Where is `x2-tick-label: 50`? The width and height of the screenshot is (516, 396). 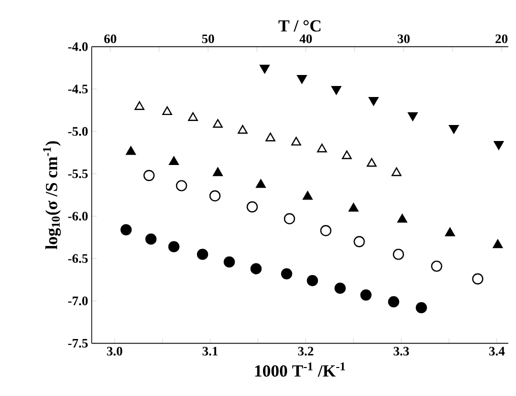 x2-tick-label: 50 is located at coordinates (208, 39).